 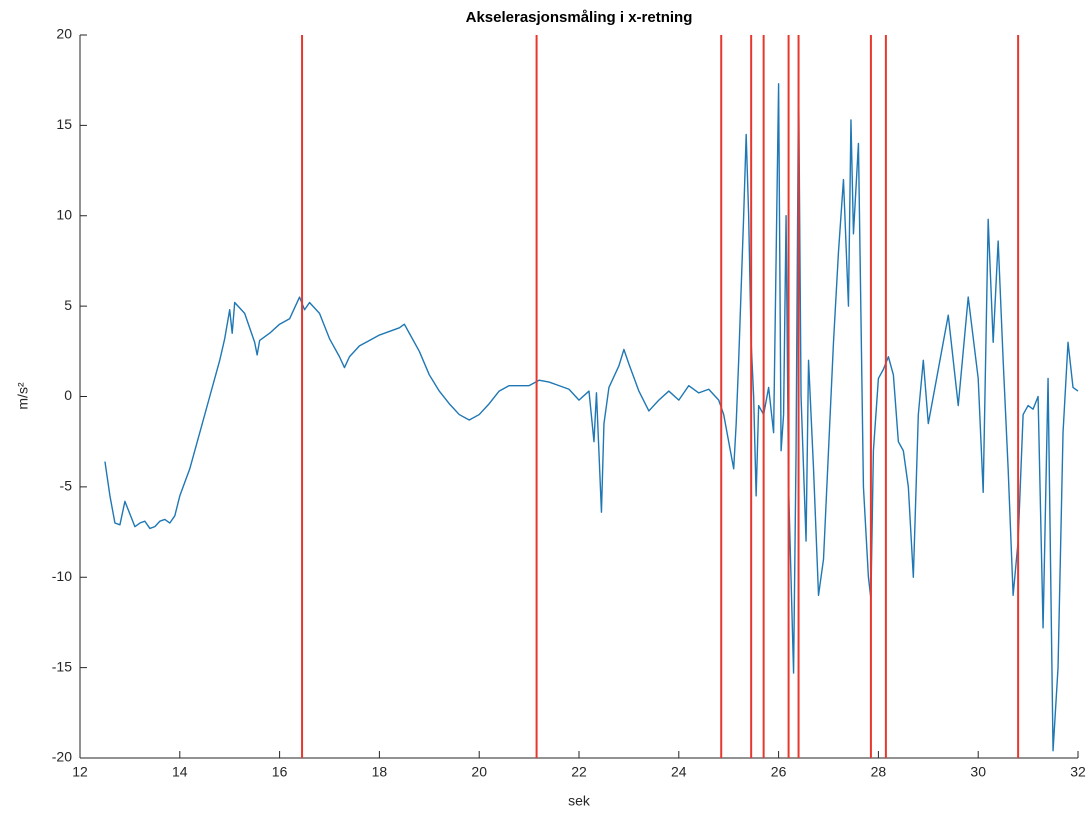 What do you see at coordinates (879, 772) in the screenshot?
I see `x-tick-label: 28` at bounding box center [879, 772].